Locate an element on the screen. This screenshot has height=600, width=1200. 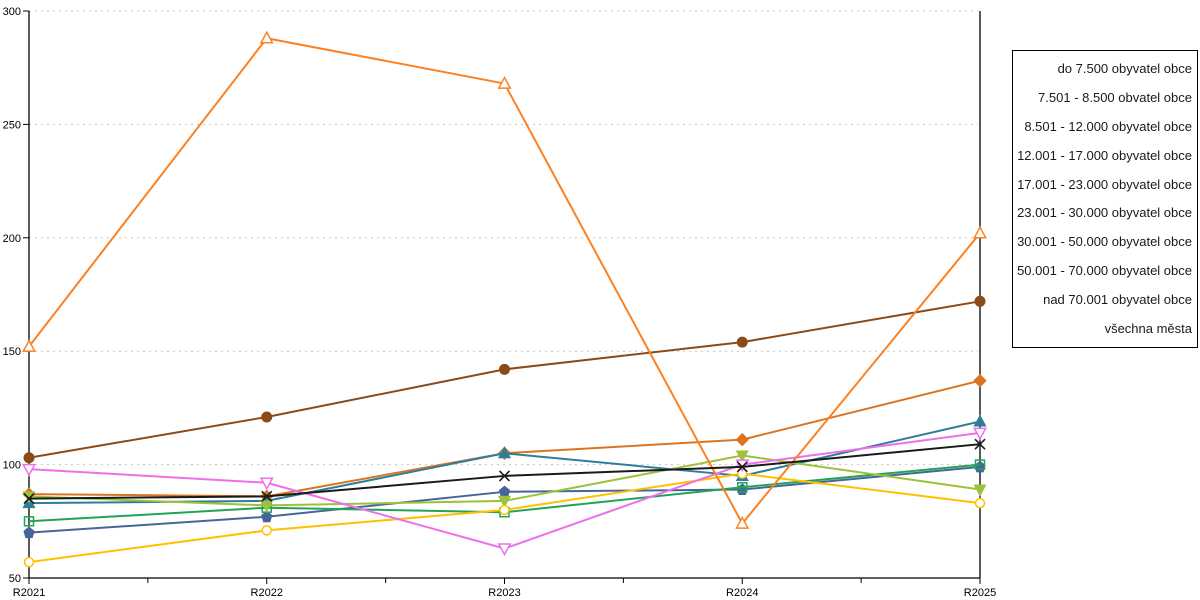
legend-item: nad 70.001 obyvatel obce is located at coordinates (1117, 299).